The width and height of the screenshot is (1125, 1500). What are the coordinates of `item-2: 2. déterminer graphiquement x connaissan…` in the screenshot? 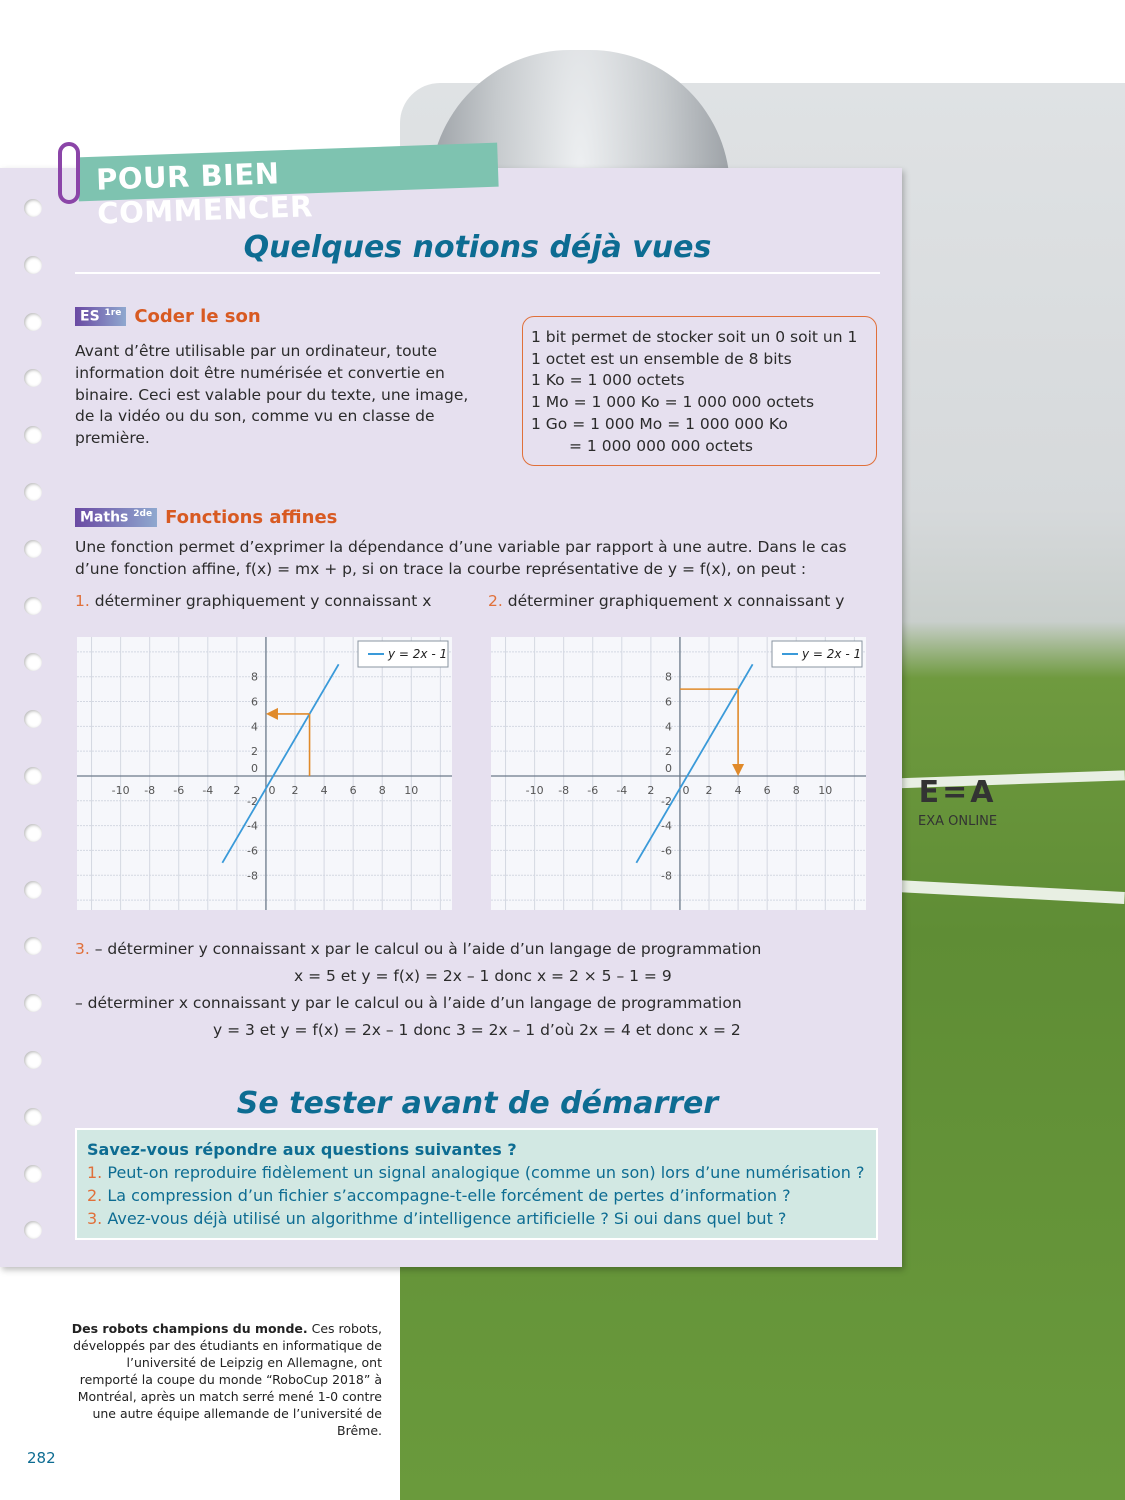 It's located at (666, 601).